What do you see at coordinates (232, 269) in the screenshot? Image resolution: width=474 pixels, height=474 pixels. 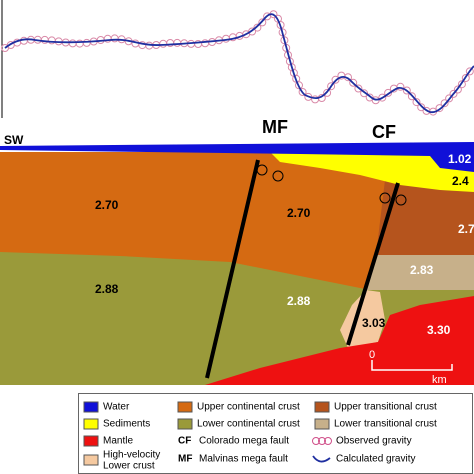 I see `mf-fault` at bounding box center [232, 269].